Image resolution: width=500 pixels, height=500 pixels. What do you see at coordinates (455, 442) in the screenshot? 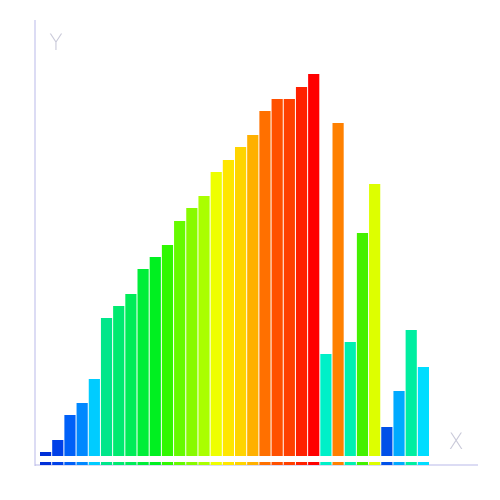
I see `x-axis-label: X` at bounding box center [455, 442].